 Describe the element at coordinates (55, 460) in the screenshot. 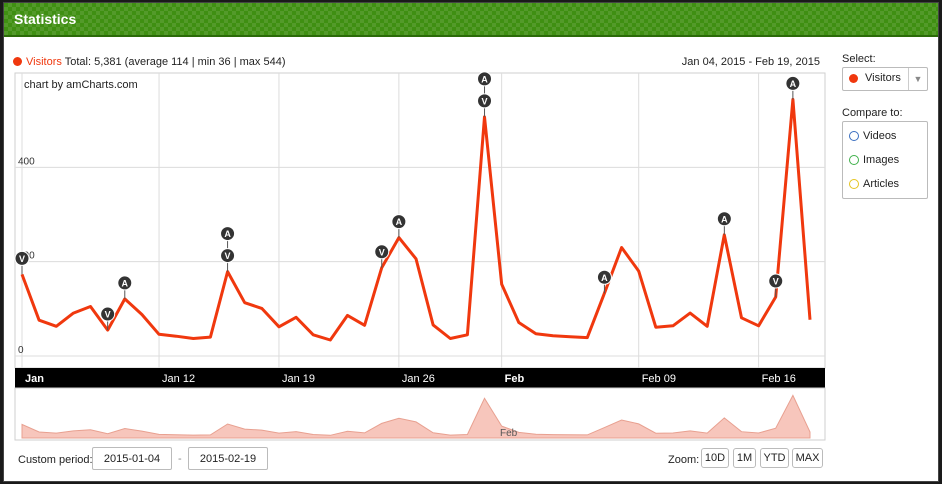

I see `custom-period-label: Custom period:` at that location.